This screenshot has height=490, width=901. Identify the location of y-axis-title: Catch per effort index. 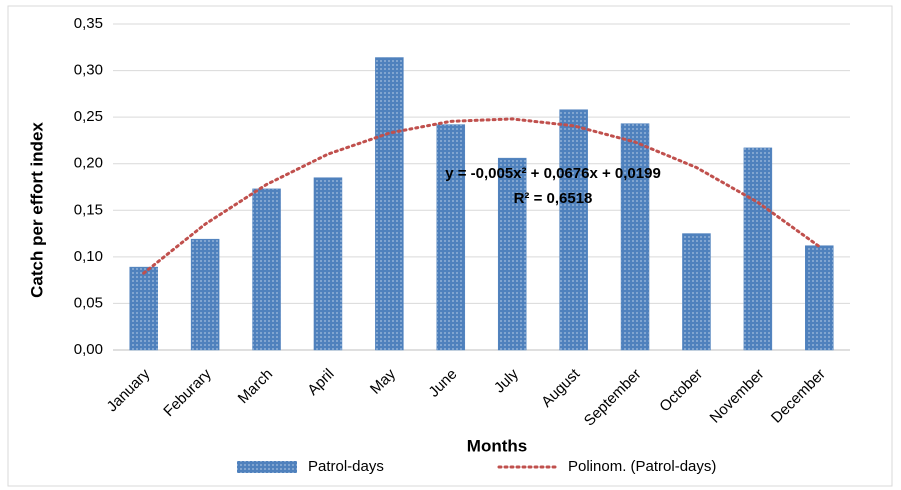
(36, 210).